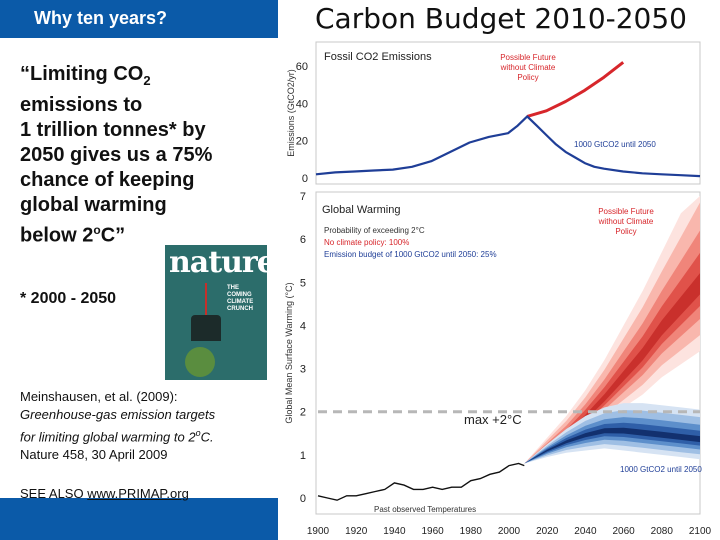  I want to click on nature-cover-image: nature THE COMING CLIMATE CRUNCH, so click(216, 312).